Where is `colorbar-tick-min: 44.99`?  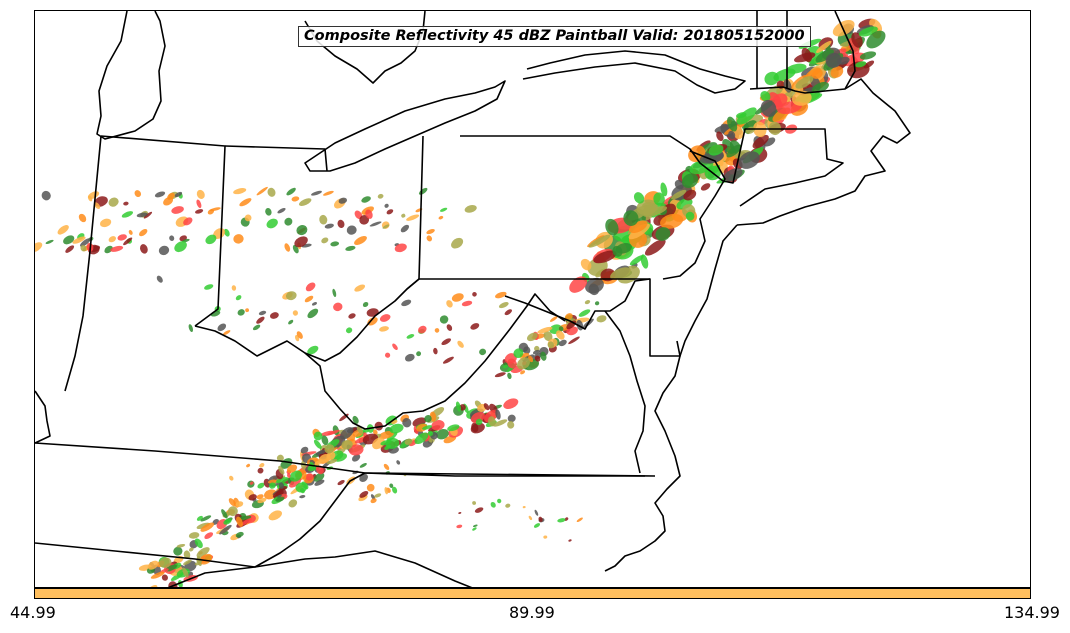 colorbar-tick-min: 44.99 is located at coordinates (33, 612).